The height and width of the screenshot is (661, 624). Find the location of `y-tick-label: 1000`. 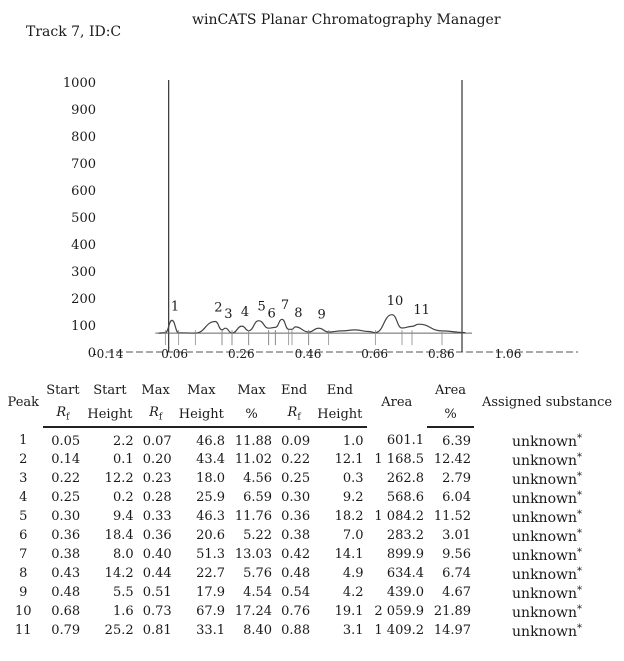

y-tick-label: 1000 is located at coordinates (79, 83).